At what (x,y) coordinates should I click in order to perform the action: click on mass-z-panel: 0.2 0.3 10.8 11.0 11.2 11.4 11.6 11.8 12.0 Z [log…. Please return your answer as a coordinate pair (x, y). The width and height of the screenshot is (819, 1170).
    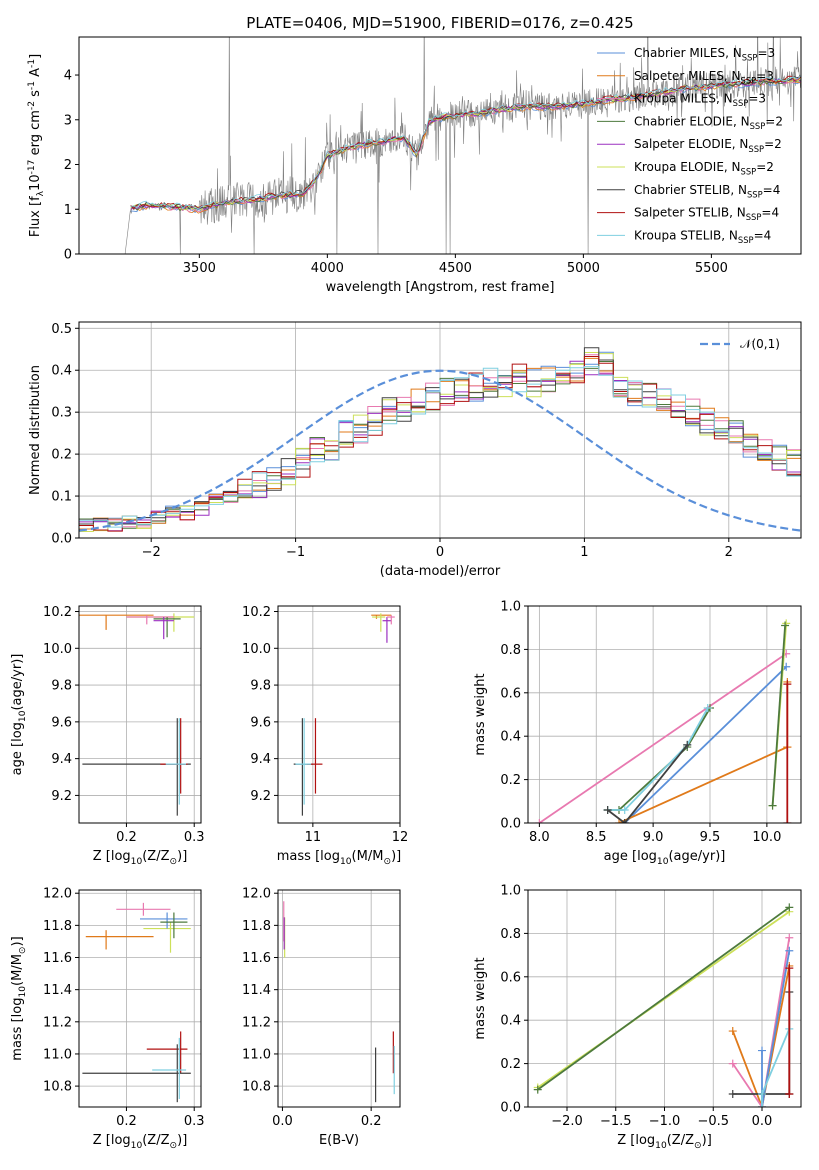
    Looking at the image, I should click on (107, 1019).